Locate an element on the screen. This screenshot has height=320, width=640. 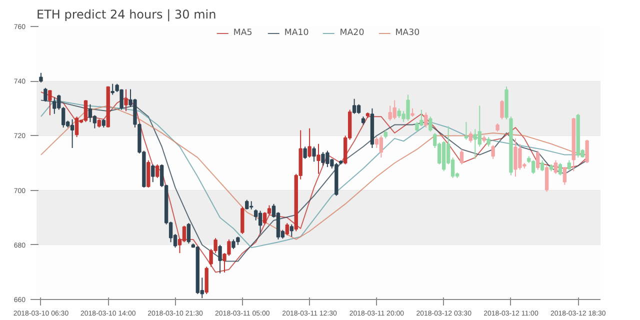
legend-label: MA10 is located at coordinates (296, 33).